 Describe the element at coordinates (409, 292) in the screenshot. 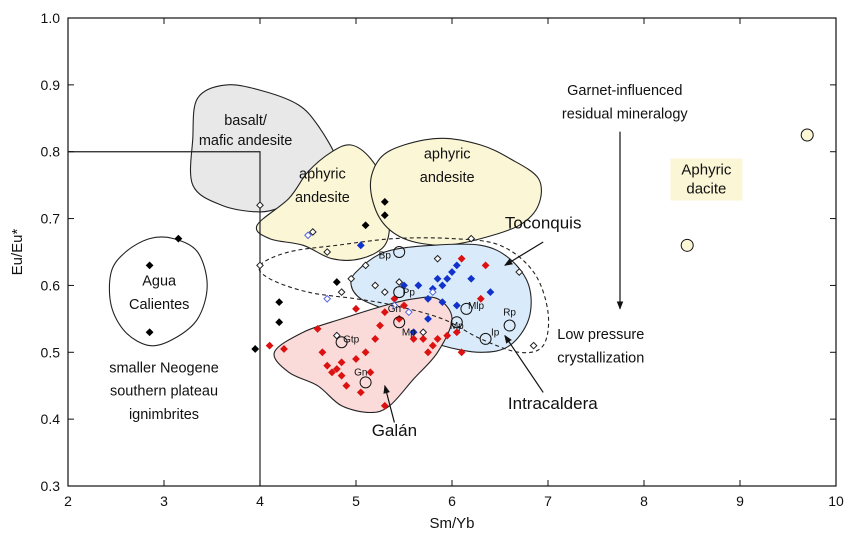

I see `sample-label: Pp` at that location.